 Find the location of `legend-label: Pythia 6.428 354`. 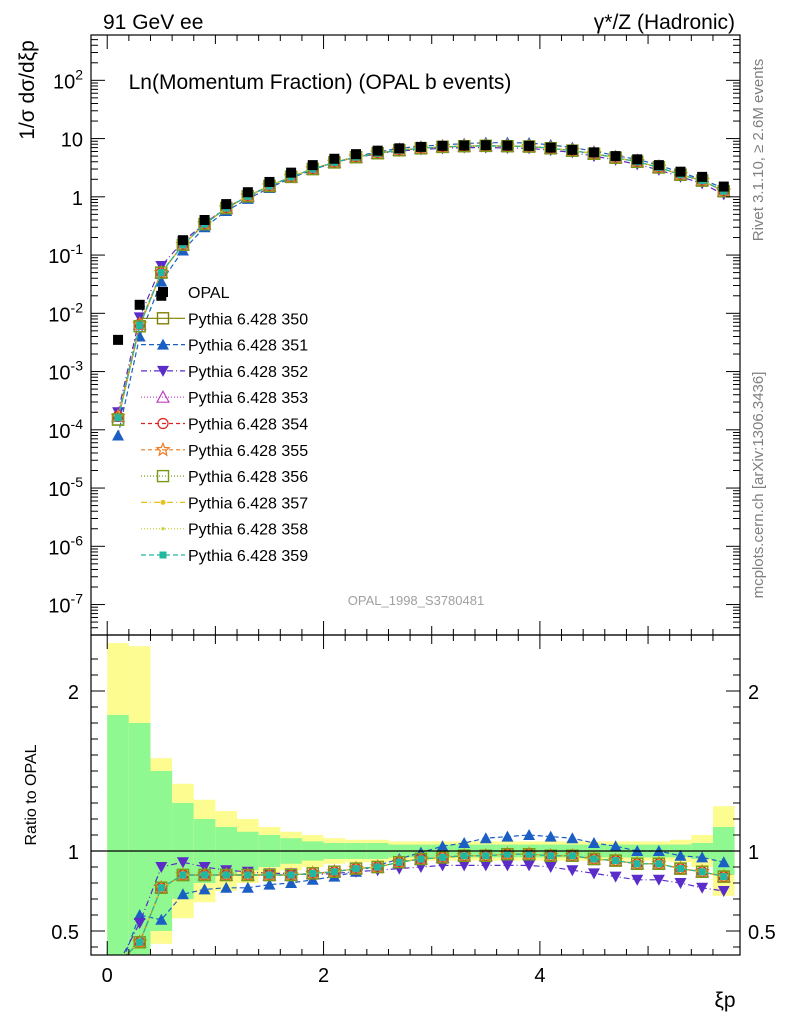

legend-label: Pythia 6.428 354 is located at coordinates (248, 425).